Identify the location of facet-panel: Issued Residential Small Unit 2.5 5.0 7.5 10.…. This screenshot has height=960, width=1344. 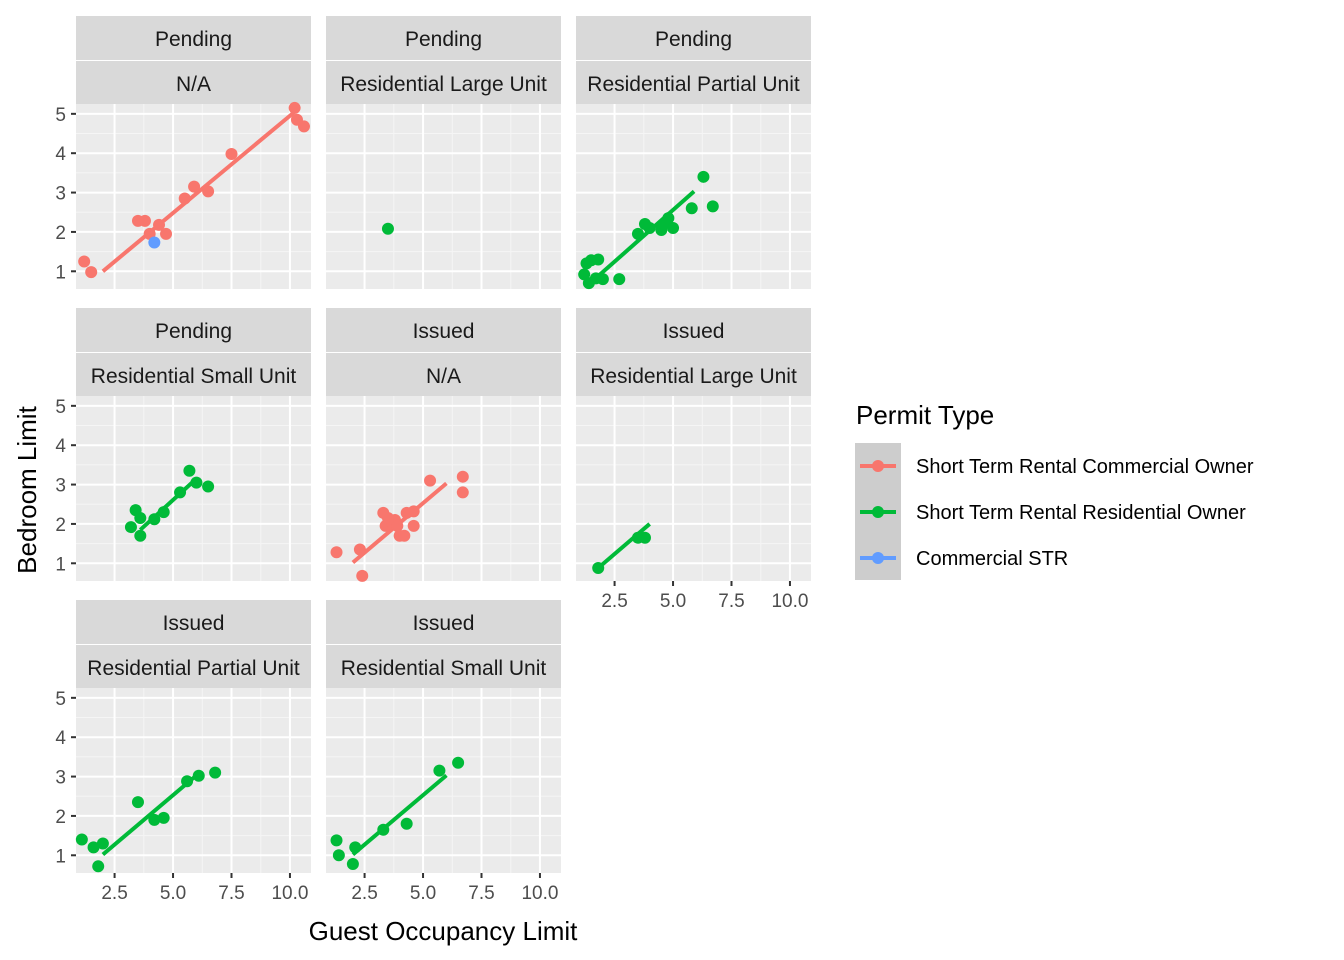
(443, 752).